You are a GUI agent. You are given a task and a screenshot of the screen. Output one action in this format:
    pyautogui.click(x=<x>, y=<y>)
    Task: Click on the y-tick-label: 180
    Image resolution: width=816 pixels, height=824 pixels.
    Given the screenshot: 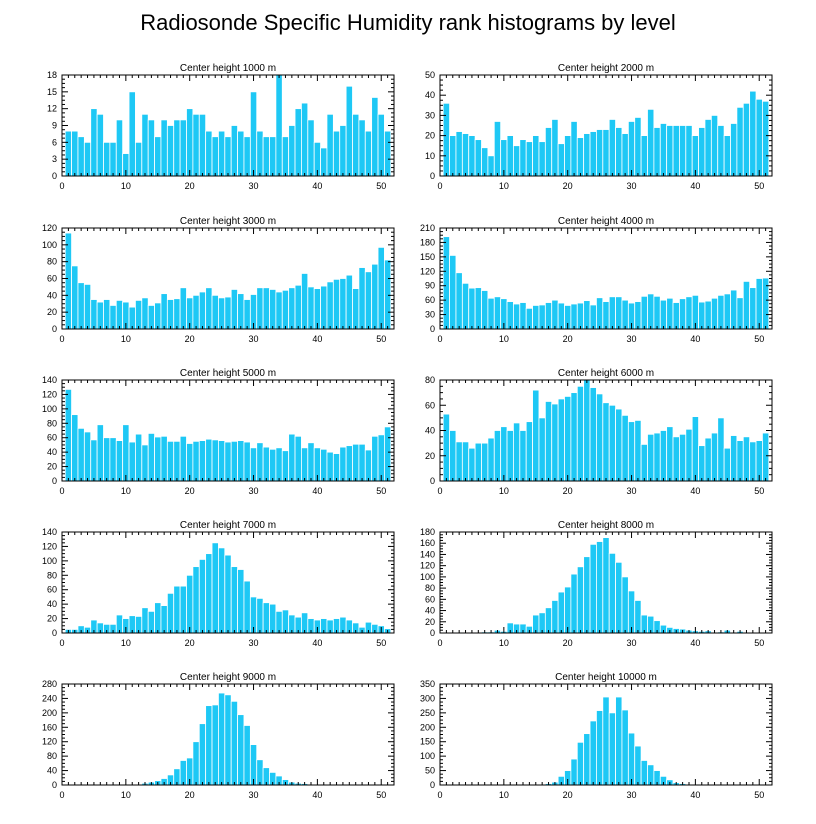 What is the action you would take?
    pyautogui.click(x=427, y=242)
    